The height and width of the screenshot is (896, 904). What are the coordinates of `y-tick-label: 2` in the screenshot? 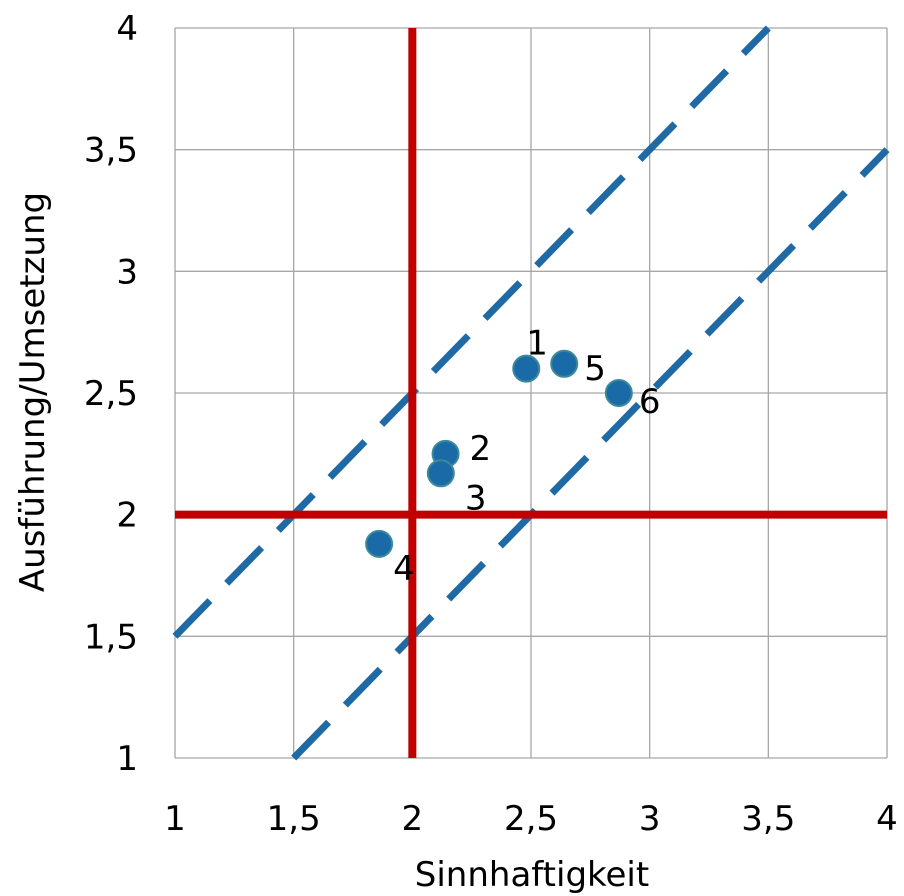 It's located at (127, 516).